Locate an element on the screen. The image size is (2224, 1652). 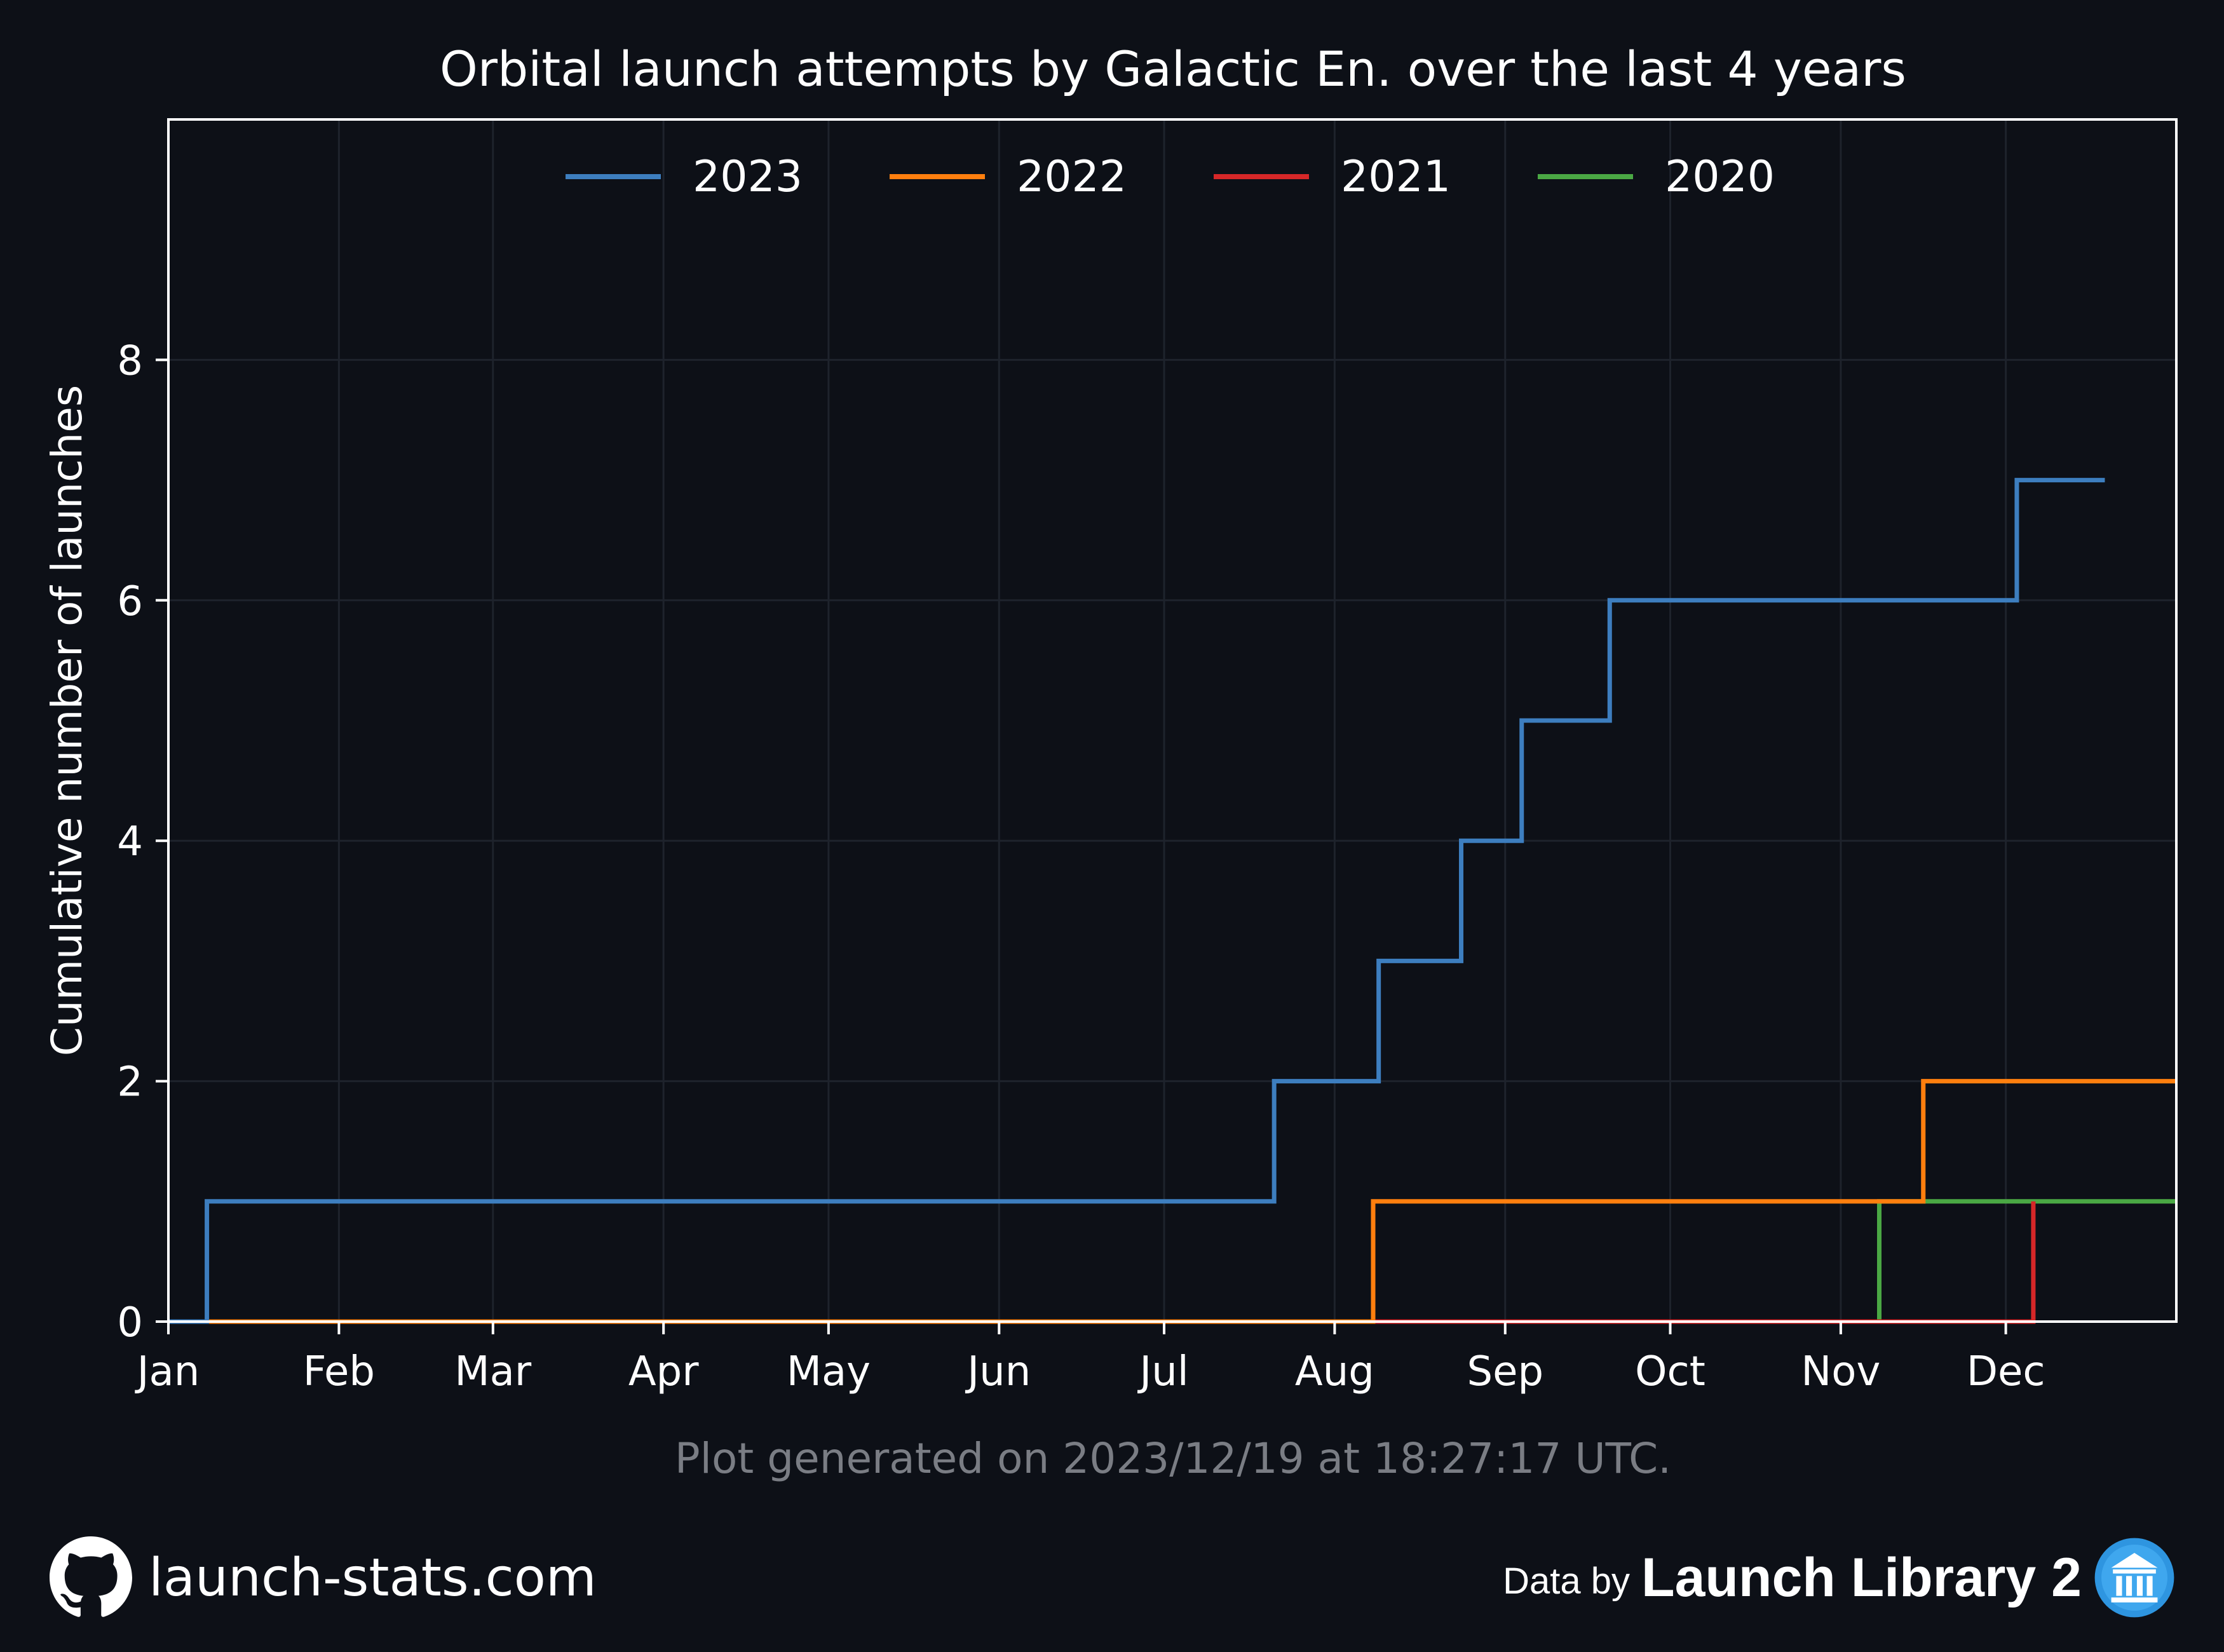
legend-item-2021: 2021 is located at coordinates (1333, 177).